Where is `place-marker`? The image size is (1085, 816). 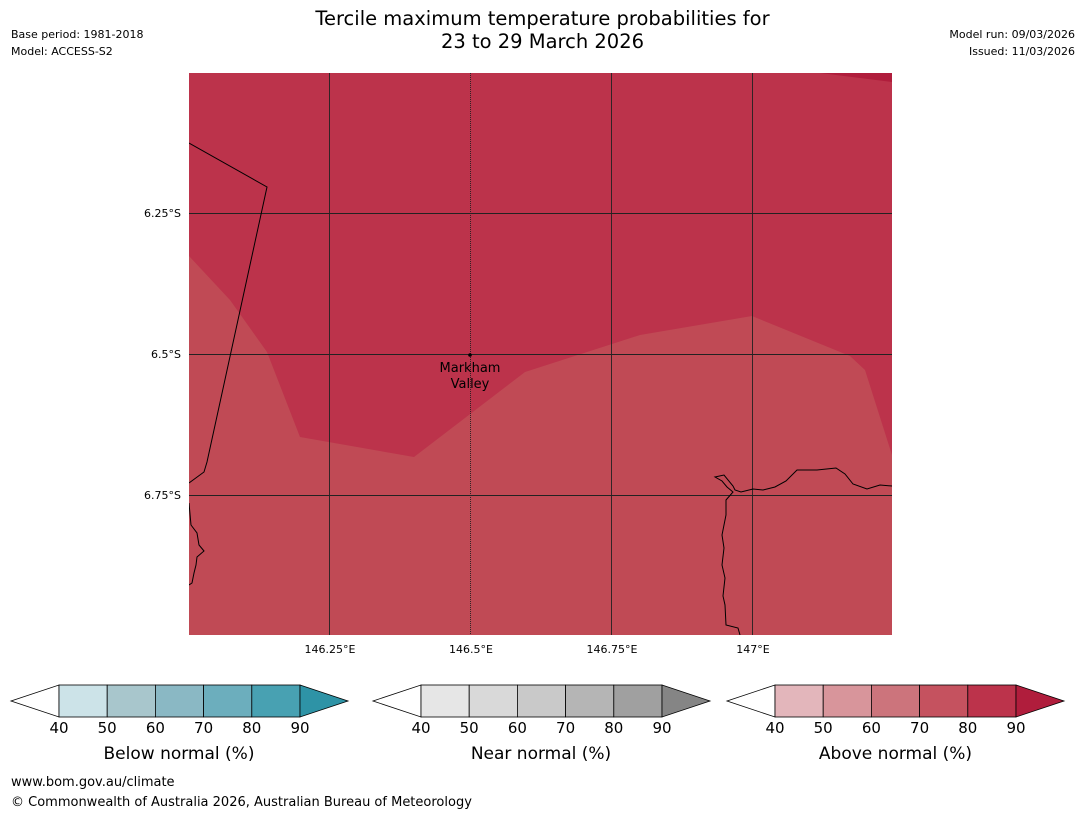 place-marker is located at coordinates (470, 355).